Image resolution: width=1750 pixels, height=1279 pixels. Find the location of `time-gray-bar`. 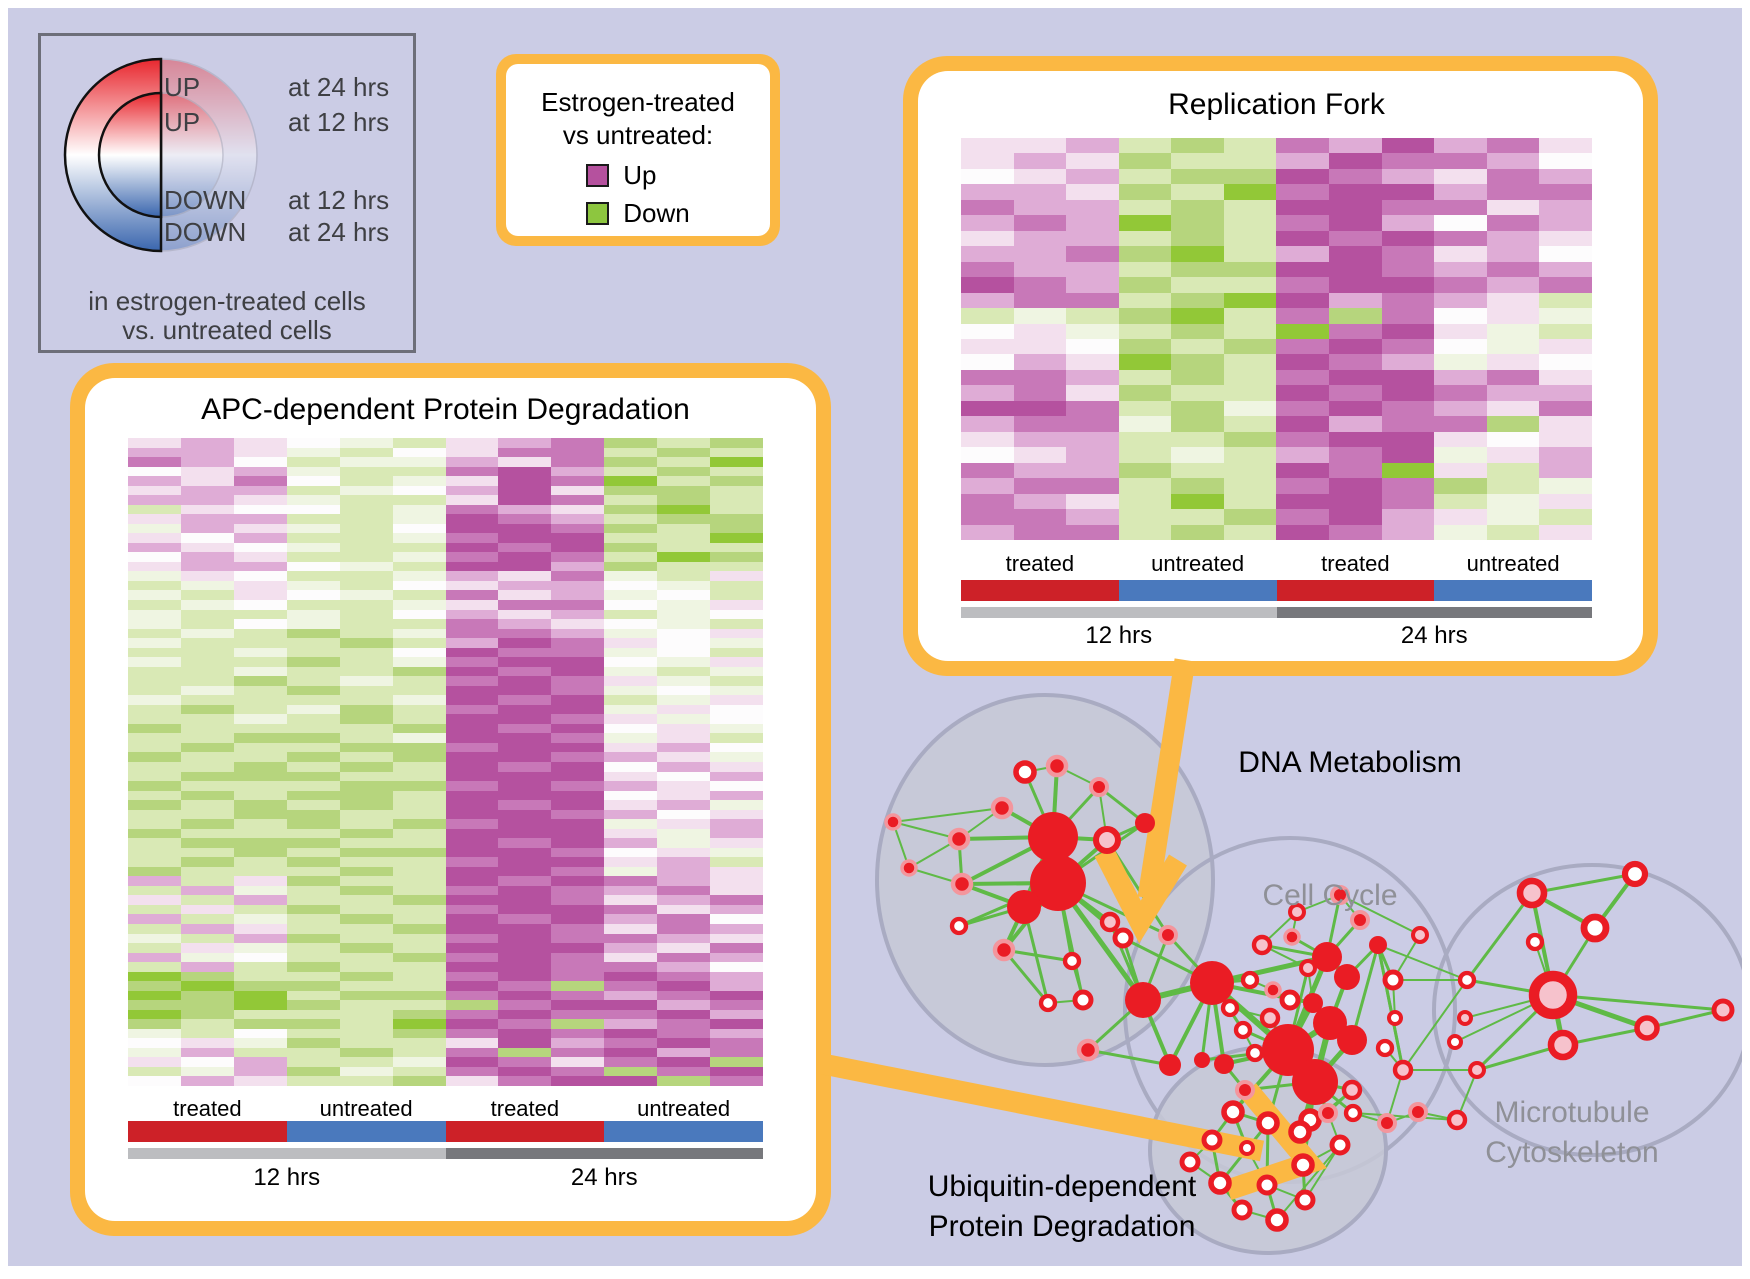

time-gray-bar is located at coordinates (1434, 612).